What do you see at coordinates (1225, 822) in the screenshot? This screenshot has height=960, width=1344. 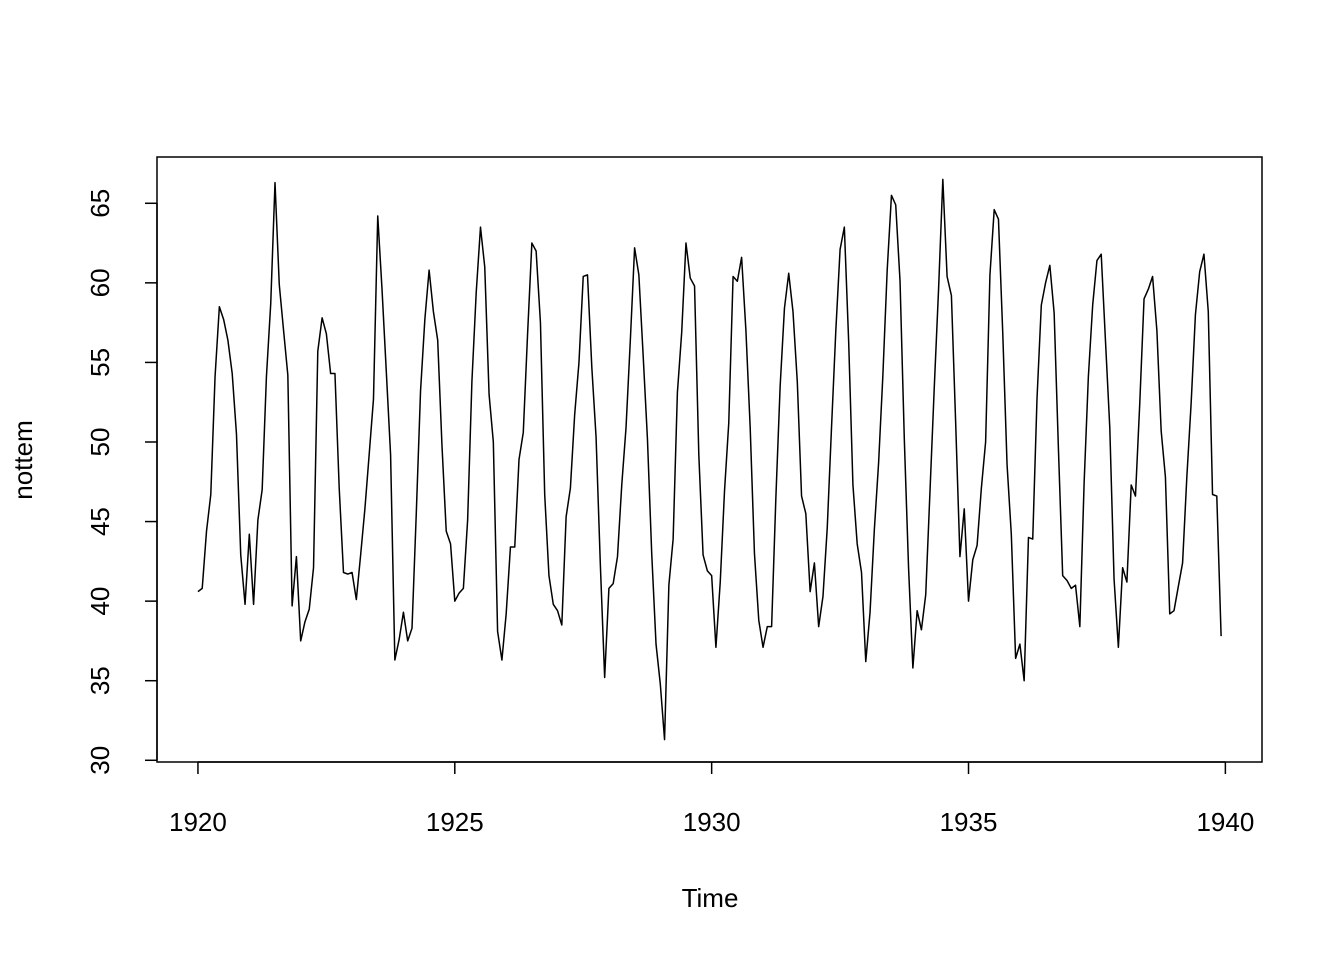 I see `x-tick-label: 1940` at bounding box center [1225, 822].